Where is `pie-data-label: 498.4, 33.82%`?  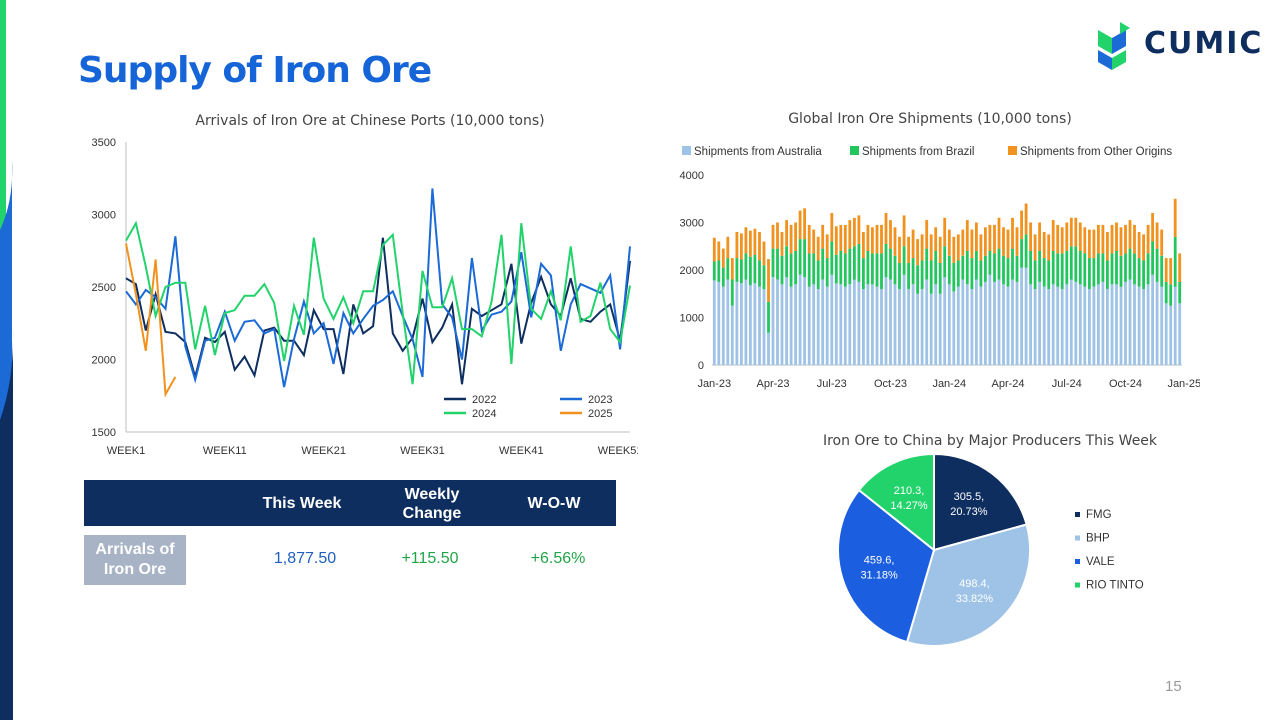
pie-data-label: 498.4, 33.82% is located at coordinates (975, 591).